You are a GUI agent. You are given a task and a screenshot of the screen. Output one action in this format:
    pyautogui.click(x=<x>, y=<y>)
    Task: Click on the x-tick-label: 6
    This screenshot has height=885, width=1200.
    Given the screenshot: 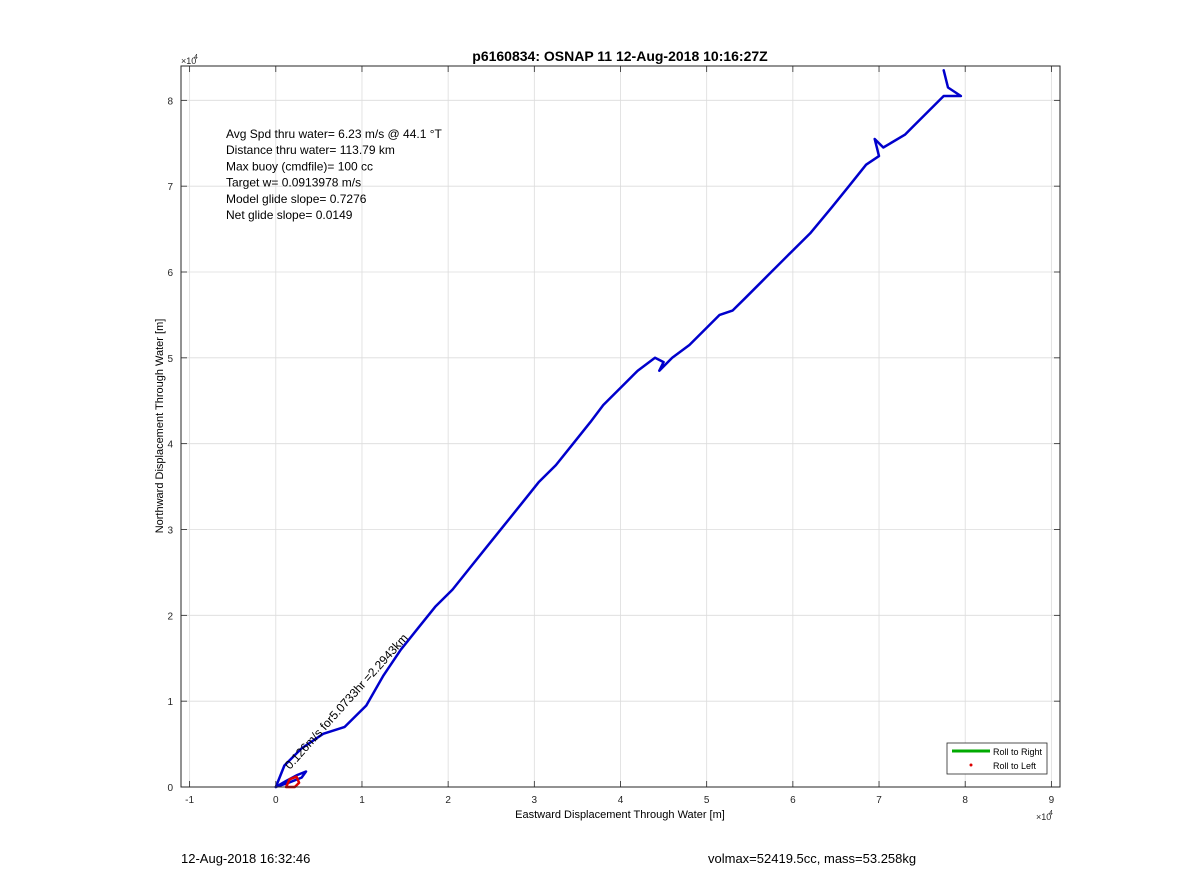 What is the action you would take?
    pyautogui.click(x=793, y=800)
    